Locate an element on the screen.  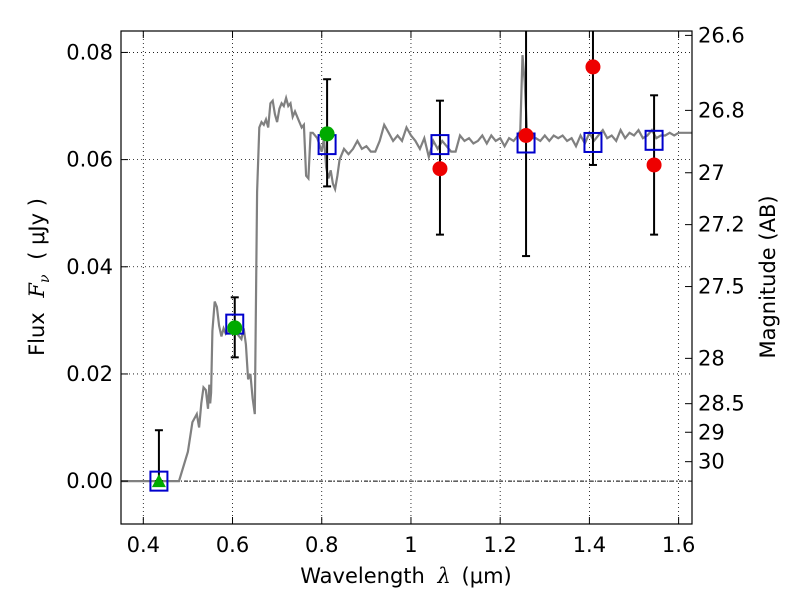
y-axis-label-unit: ( μJy ) is located at coordinates (37, 229).